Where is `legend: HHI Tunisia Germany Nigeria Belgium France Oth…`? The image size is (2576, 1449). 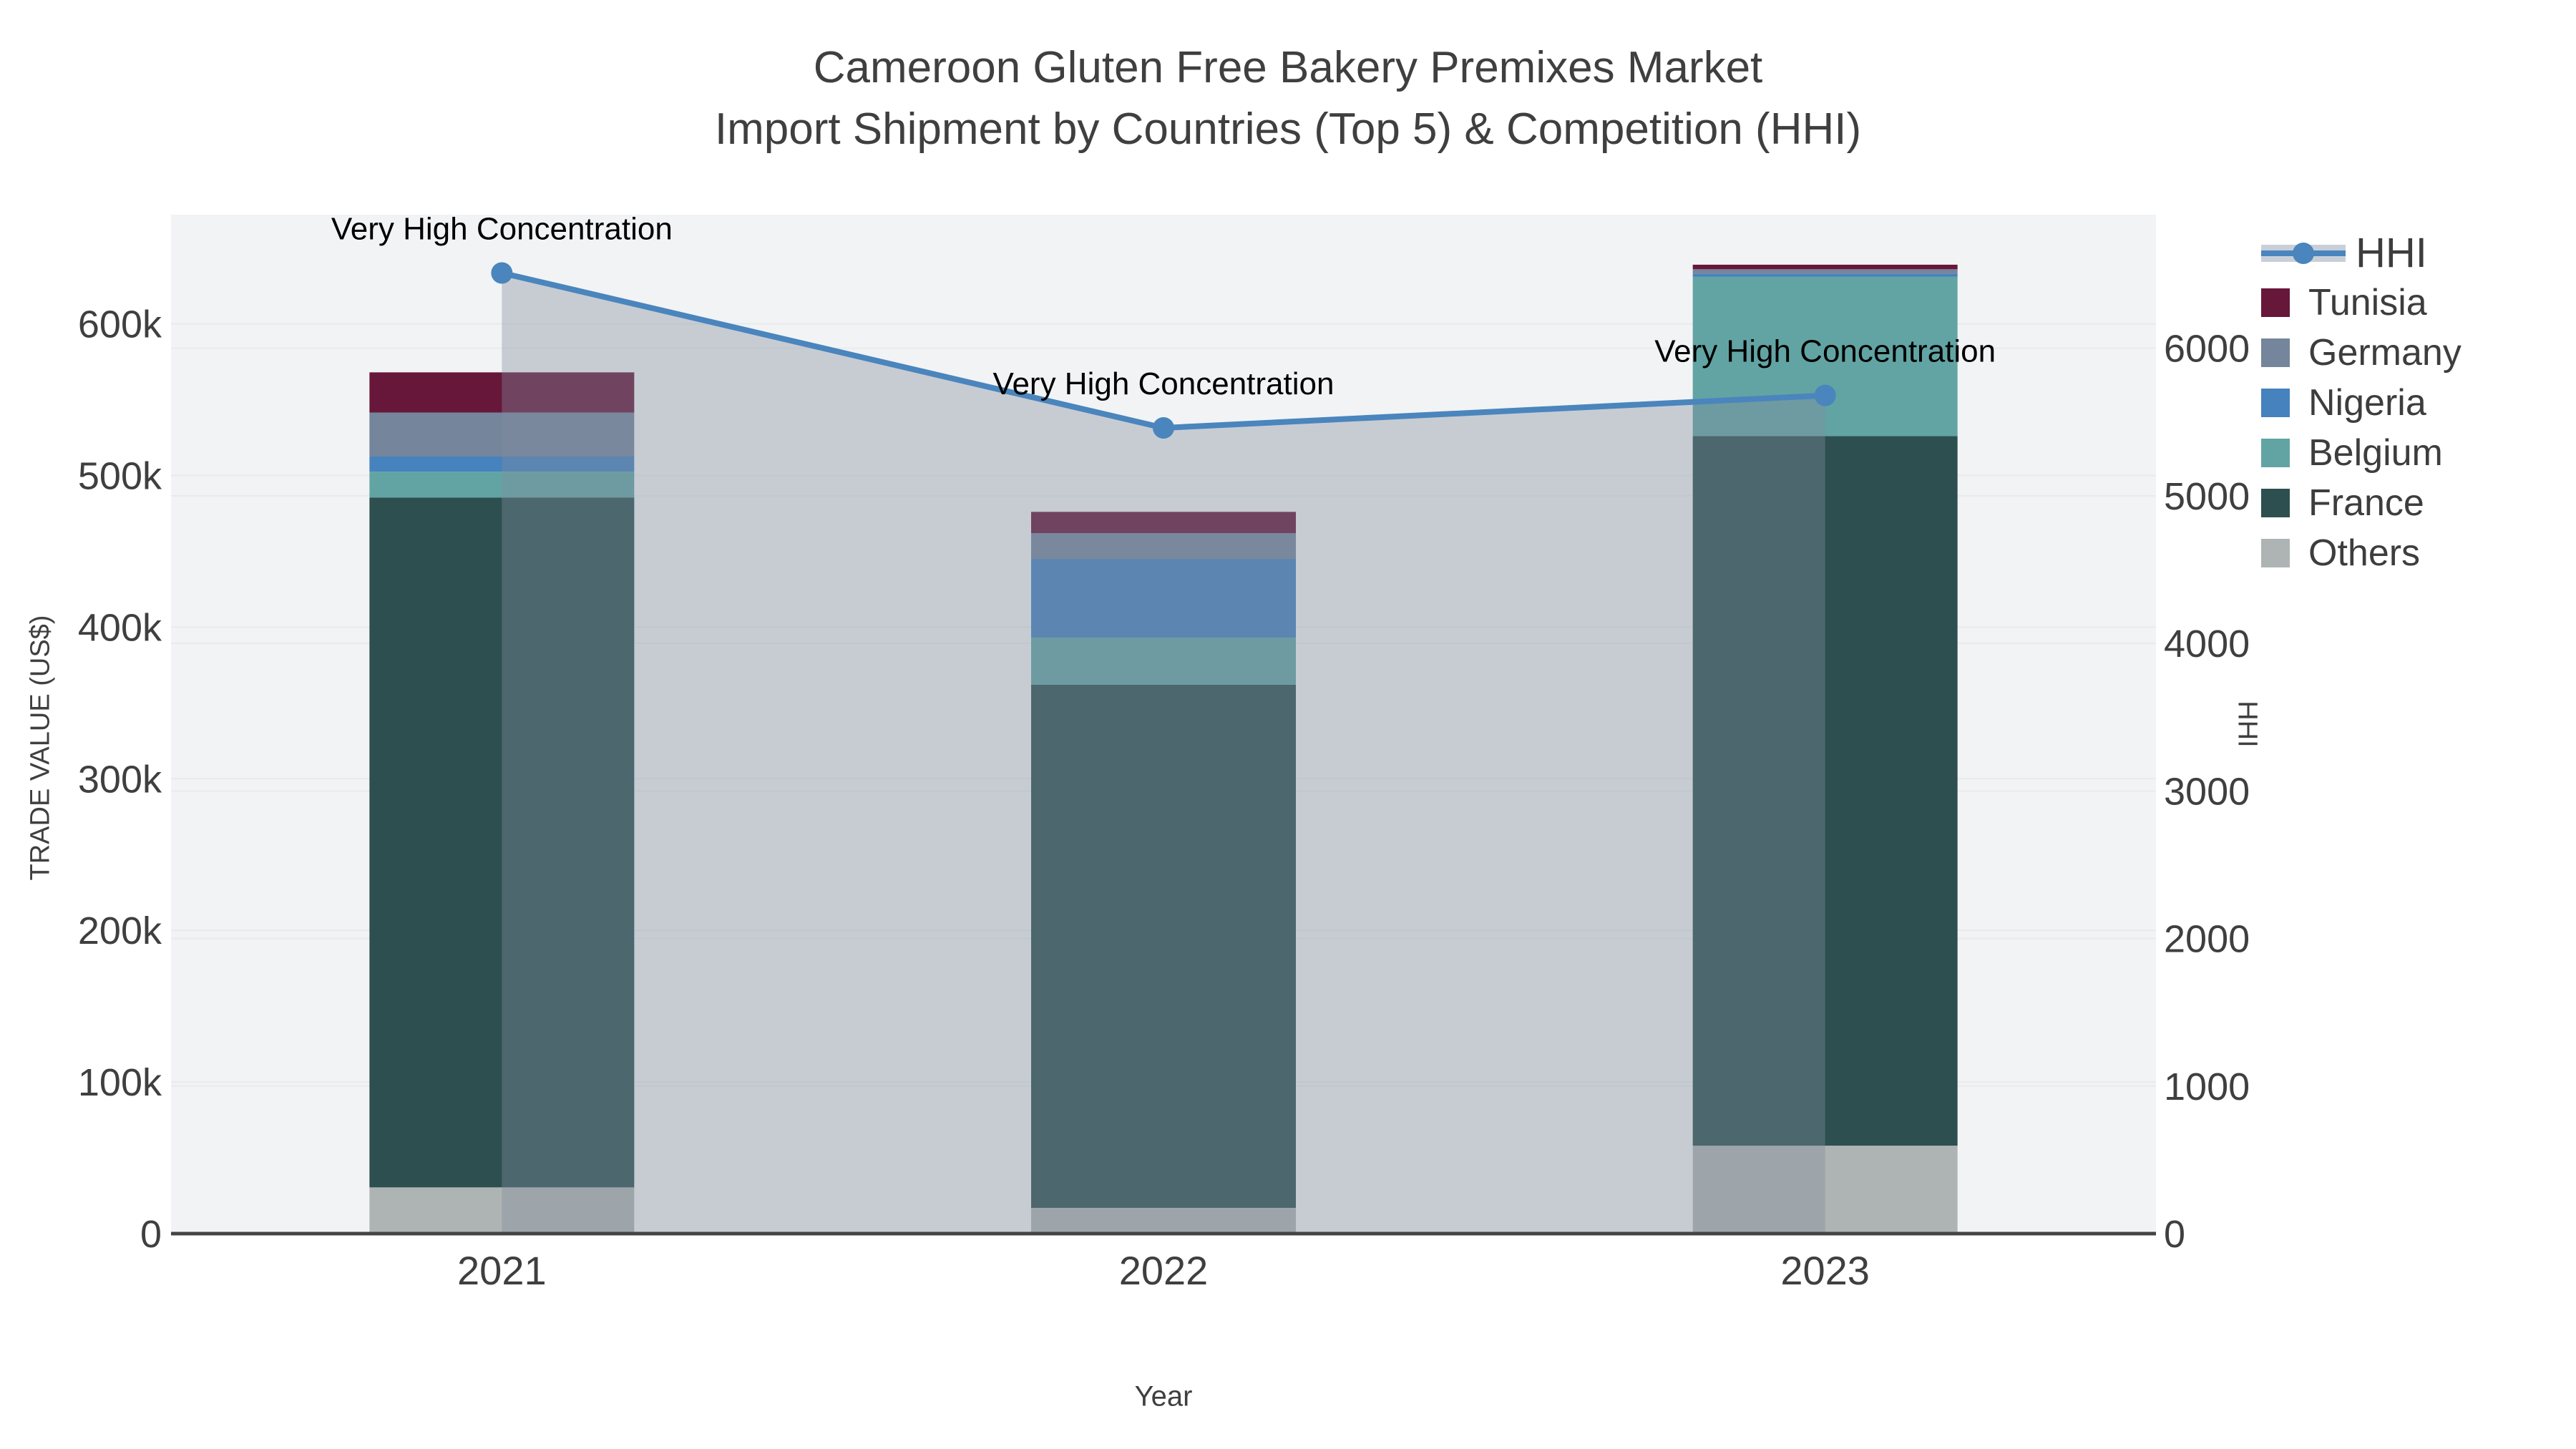
legend: HHI Tunisia Germany Nigeria Belgium France Oth… is located at coordinates (2361, 403).